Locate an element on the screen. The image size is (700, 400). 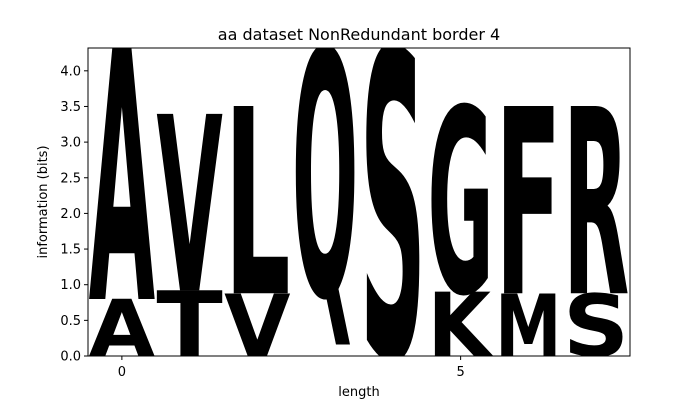
y-tick-label: 0.0 is located at coordinates (70, 357).